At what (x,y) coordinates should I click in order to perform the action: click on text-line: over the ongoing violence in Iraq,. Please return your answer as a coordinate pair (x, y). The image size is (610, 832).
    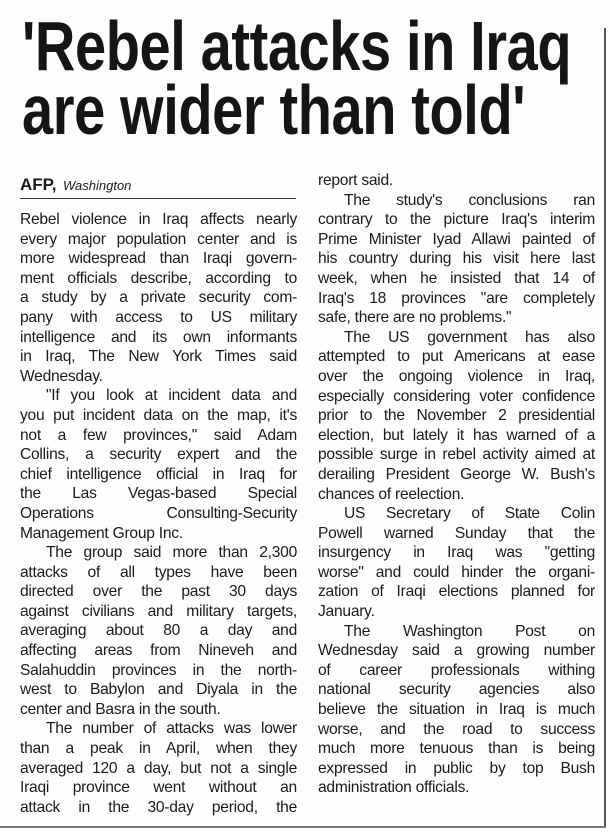
    Looking at the image, I should click on (456, 376).